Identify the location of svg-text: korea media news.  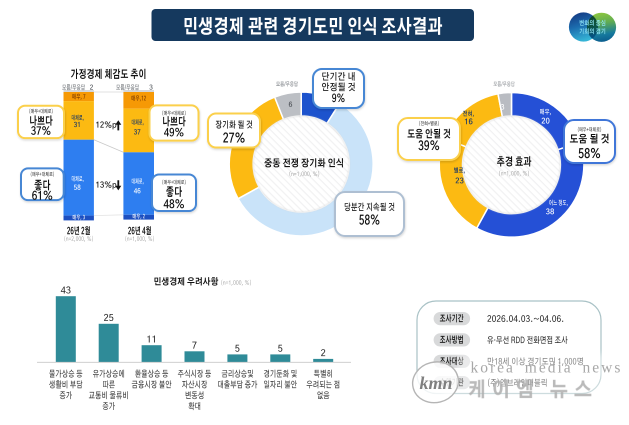
(547, 367).